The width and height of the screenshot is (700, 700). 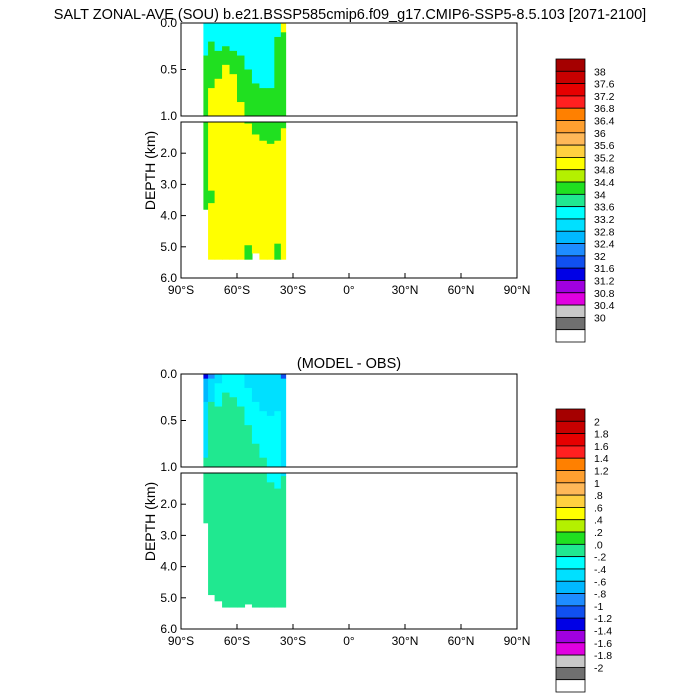 What do you see at coordinates (600, 134) in the screenshot?
I see `colorbar-label: 36` at bounding box center [600, 134].